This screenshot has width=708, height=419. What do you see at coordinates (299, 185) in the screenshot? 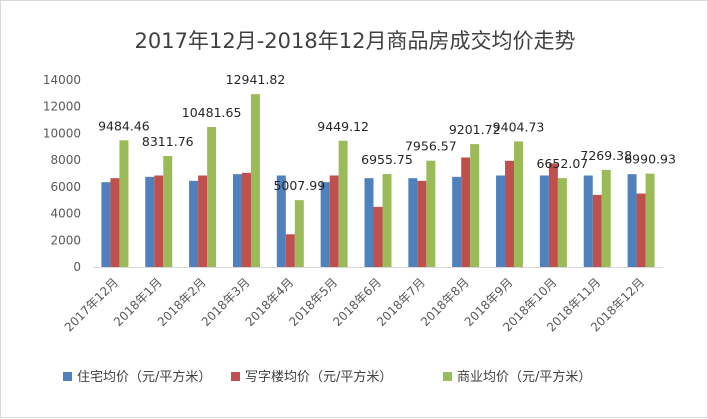
I see `data-label: 5007.99` at bounding box center [299, 185].